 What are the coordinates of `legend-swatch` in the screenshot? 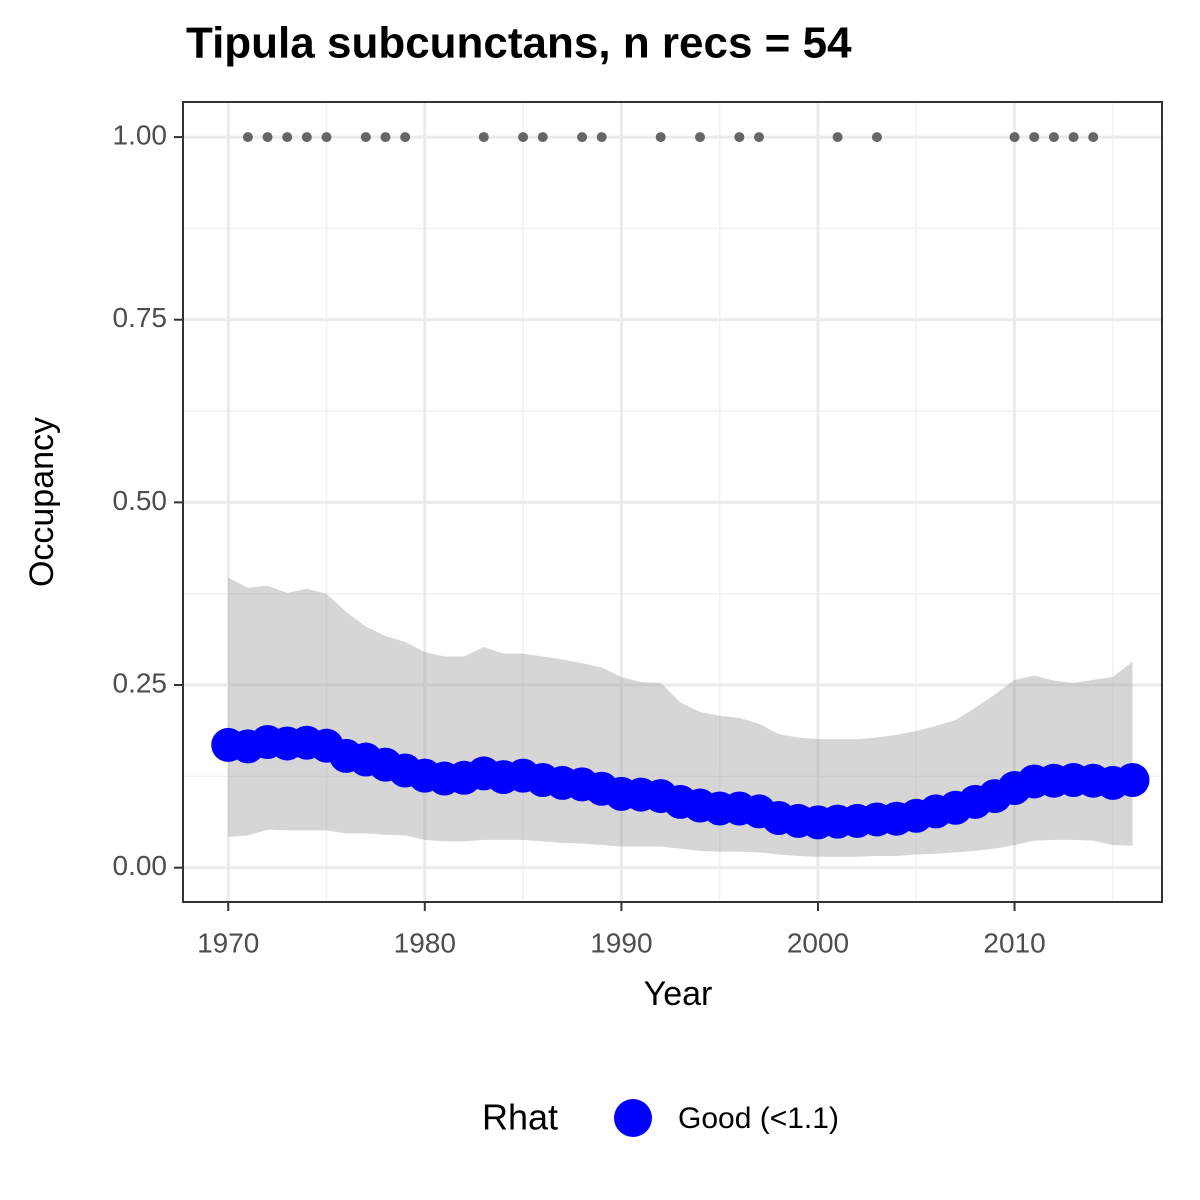 It's located at (633, 1118).